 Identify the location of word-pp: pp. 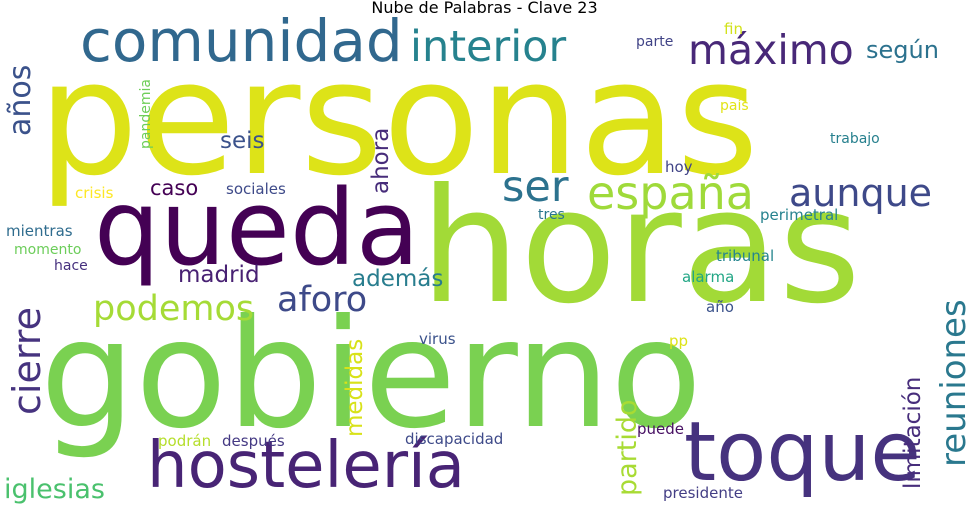
(679, 341).